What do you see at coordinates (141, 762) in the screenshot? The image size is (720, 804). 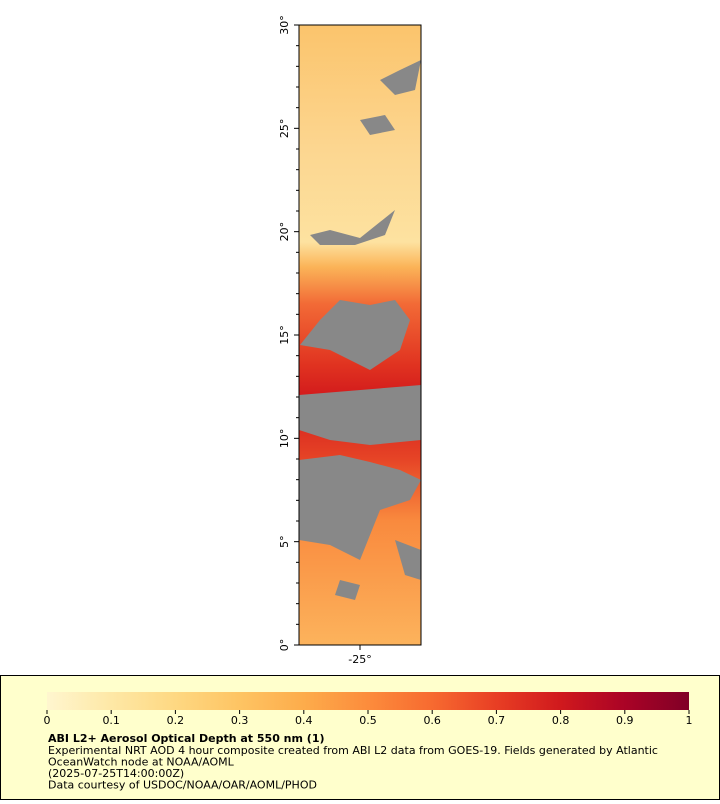 I see `caption-line: OceanWatch node at NOAA/AOML` at bounding box center [141, 762].